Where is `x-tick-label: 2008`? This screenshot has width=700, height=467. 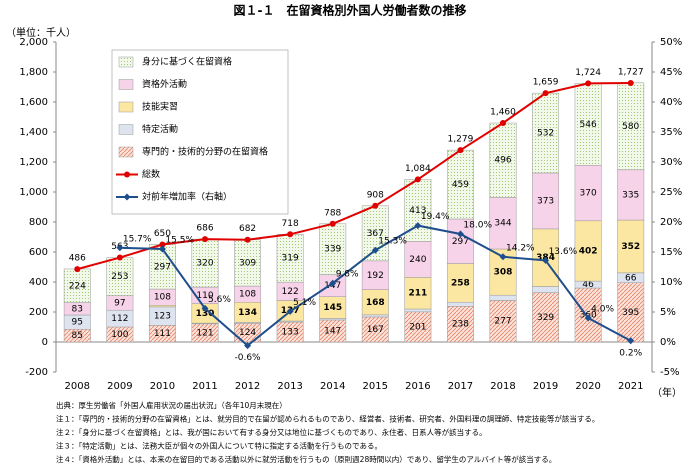
x-tick-label: 2008 is located at coordinates (77, 386).